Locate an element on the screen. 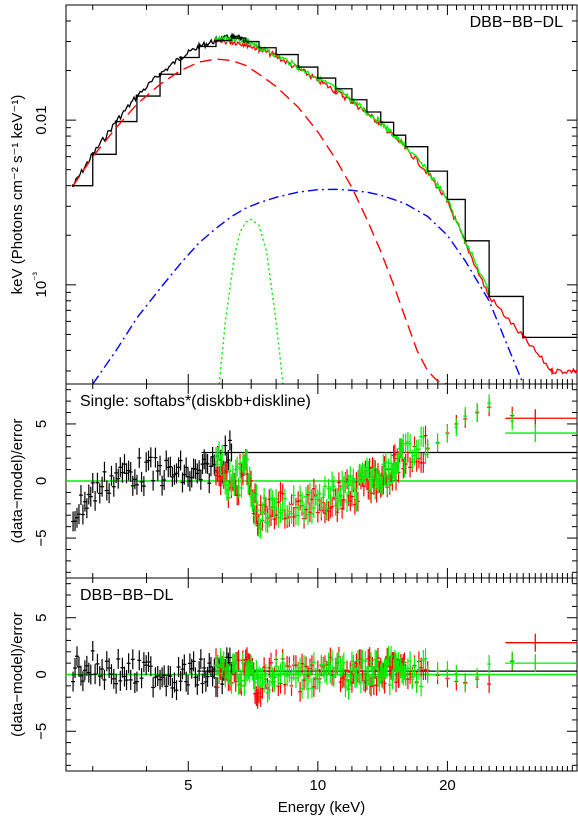 This screenshot has height=820, width=578. y-tick-label: 0.01 is located at coordinates (41, 120).